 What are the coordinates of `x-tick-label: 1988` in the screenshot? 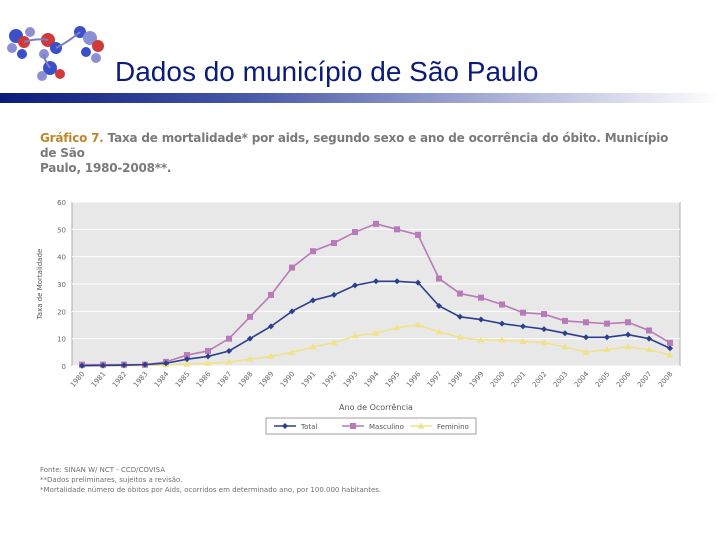 It's located at (246, 379).